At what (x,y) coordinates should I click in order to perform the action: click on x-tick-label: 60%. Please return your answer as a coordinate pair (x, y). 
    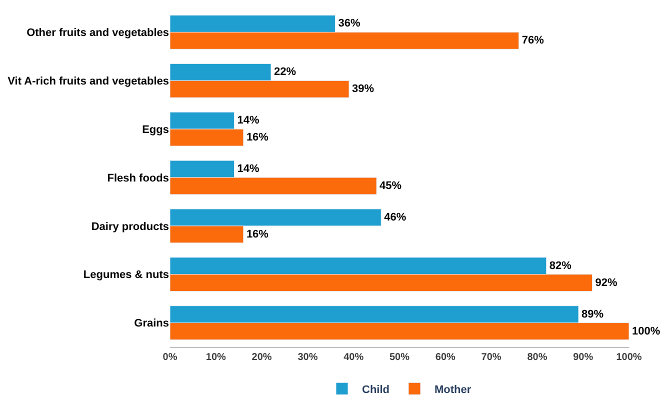
    Looking at the image, I should click on (445, 357).